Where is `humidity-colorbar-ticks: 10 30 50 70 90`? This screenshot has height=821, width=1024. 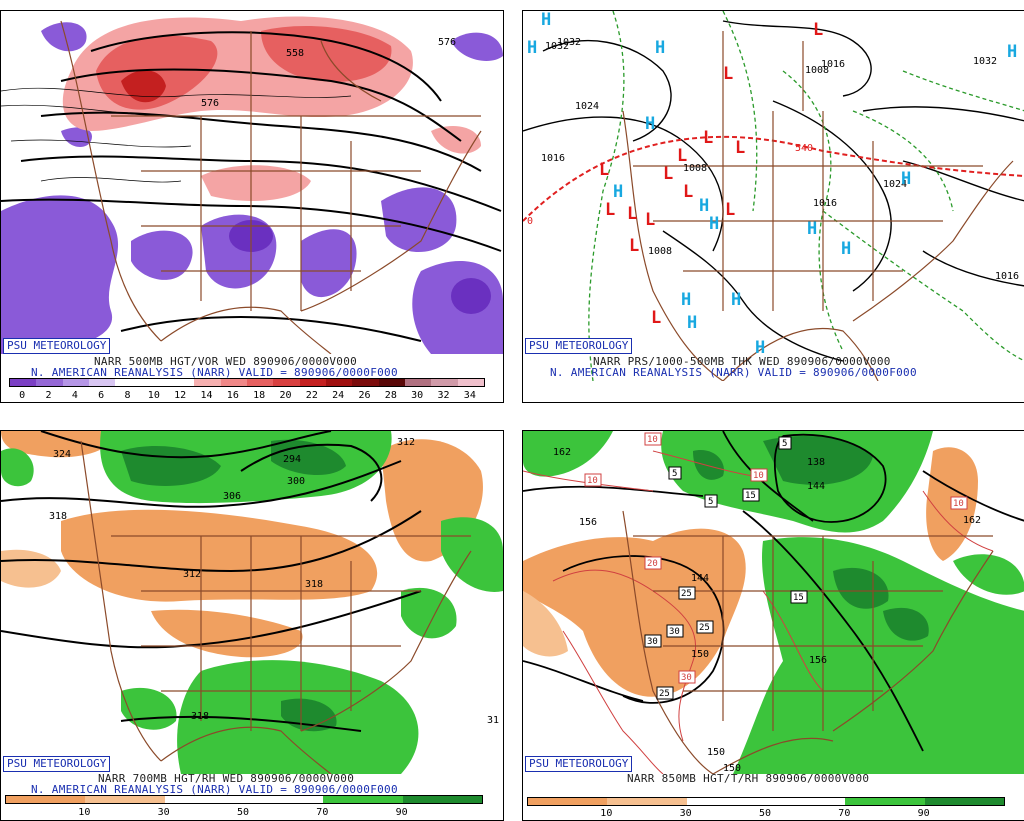
humidity-colorbar-ticks: 10 30 50 70 90 is located at coordinates (243, 813).